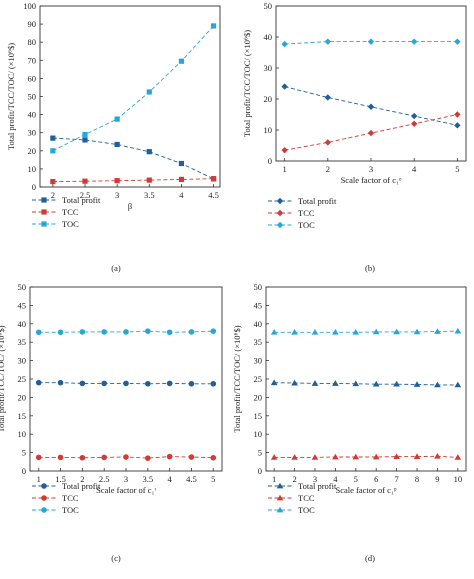 This screenshot has height=579, width=474. Describe the element at coordinates (258, 379) in the screenshot. I see `y-tick-label: 25` at that location.